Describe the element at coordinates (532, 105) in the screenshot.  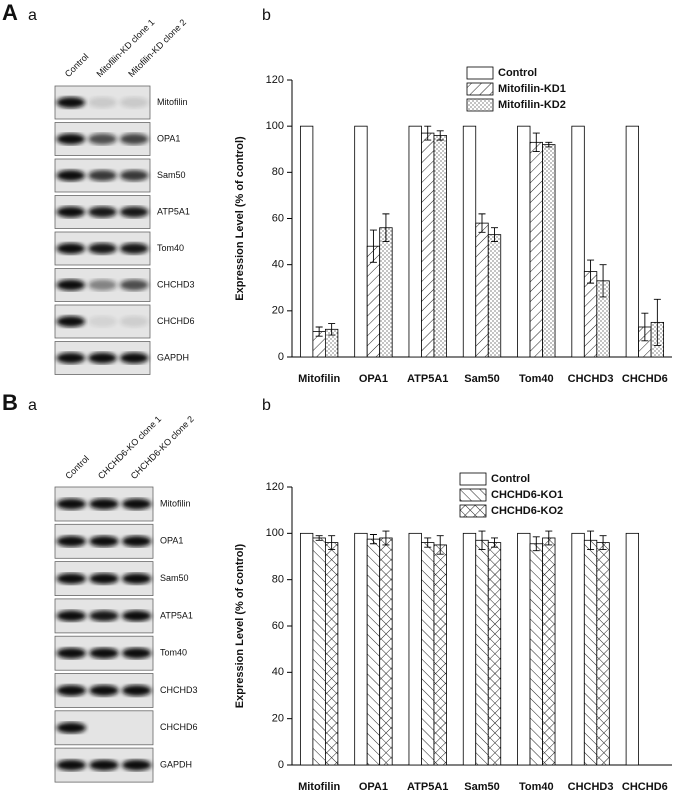
I see `legend-label: Mitofilin-KD2` at that location.